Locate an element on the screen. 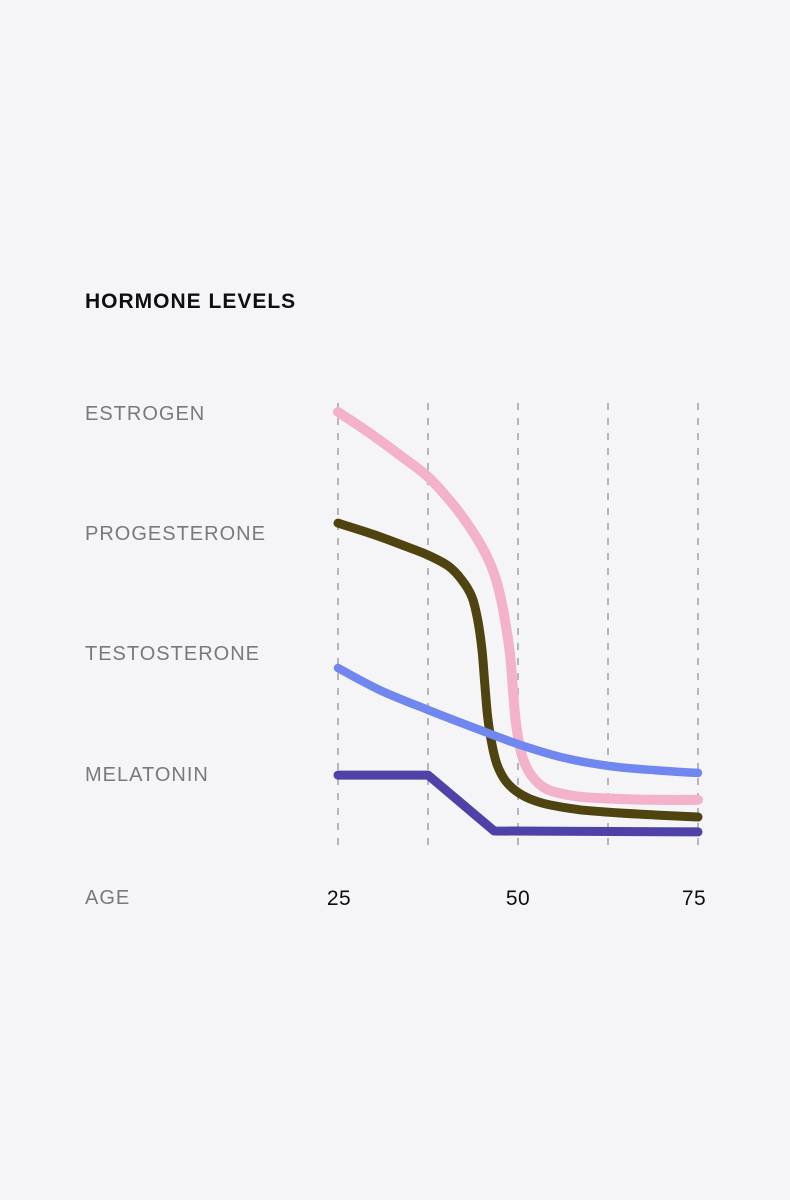  series-label-melatonin: MELATONIN is located at coordinates (147, 775).